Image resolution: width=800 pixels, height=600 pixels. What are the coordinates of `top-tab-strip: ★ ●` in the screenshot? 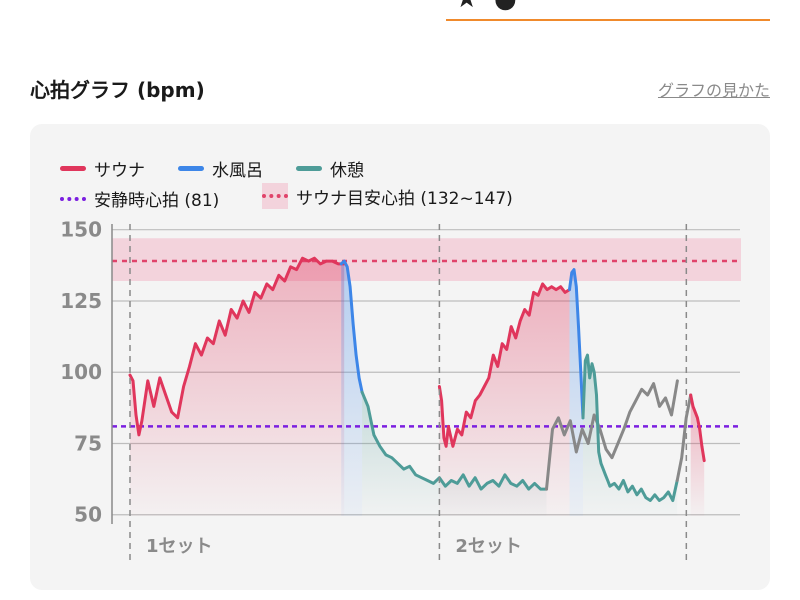 It's located at (400, 20).